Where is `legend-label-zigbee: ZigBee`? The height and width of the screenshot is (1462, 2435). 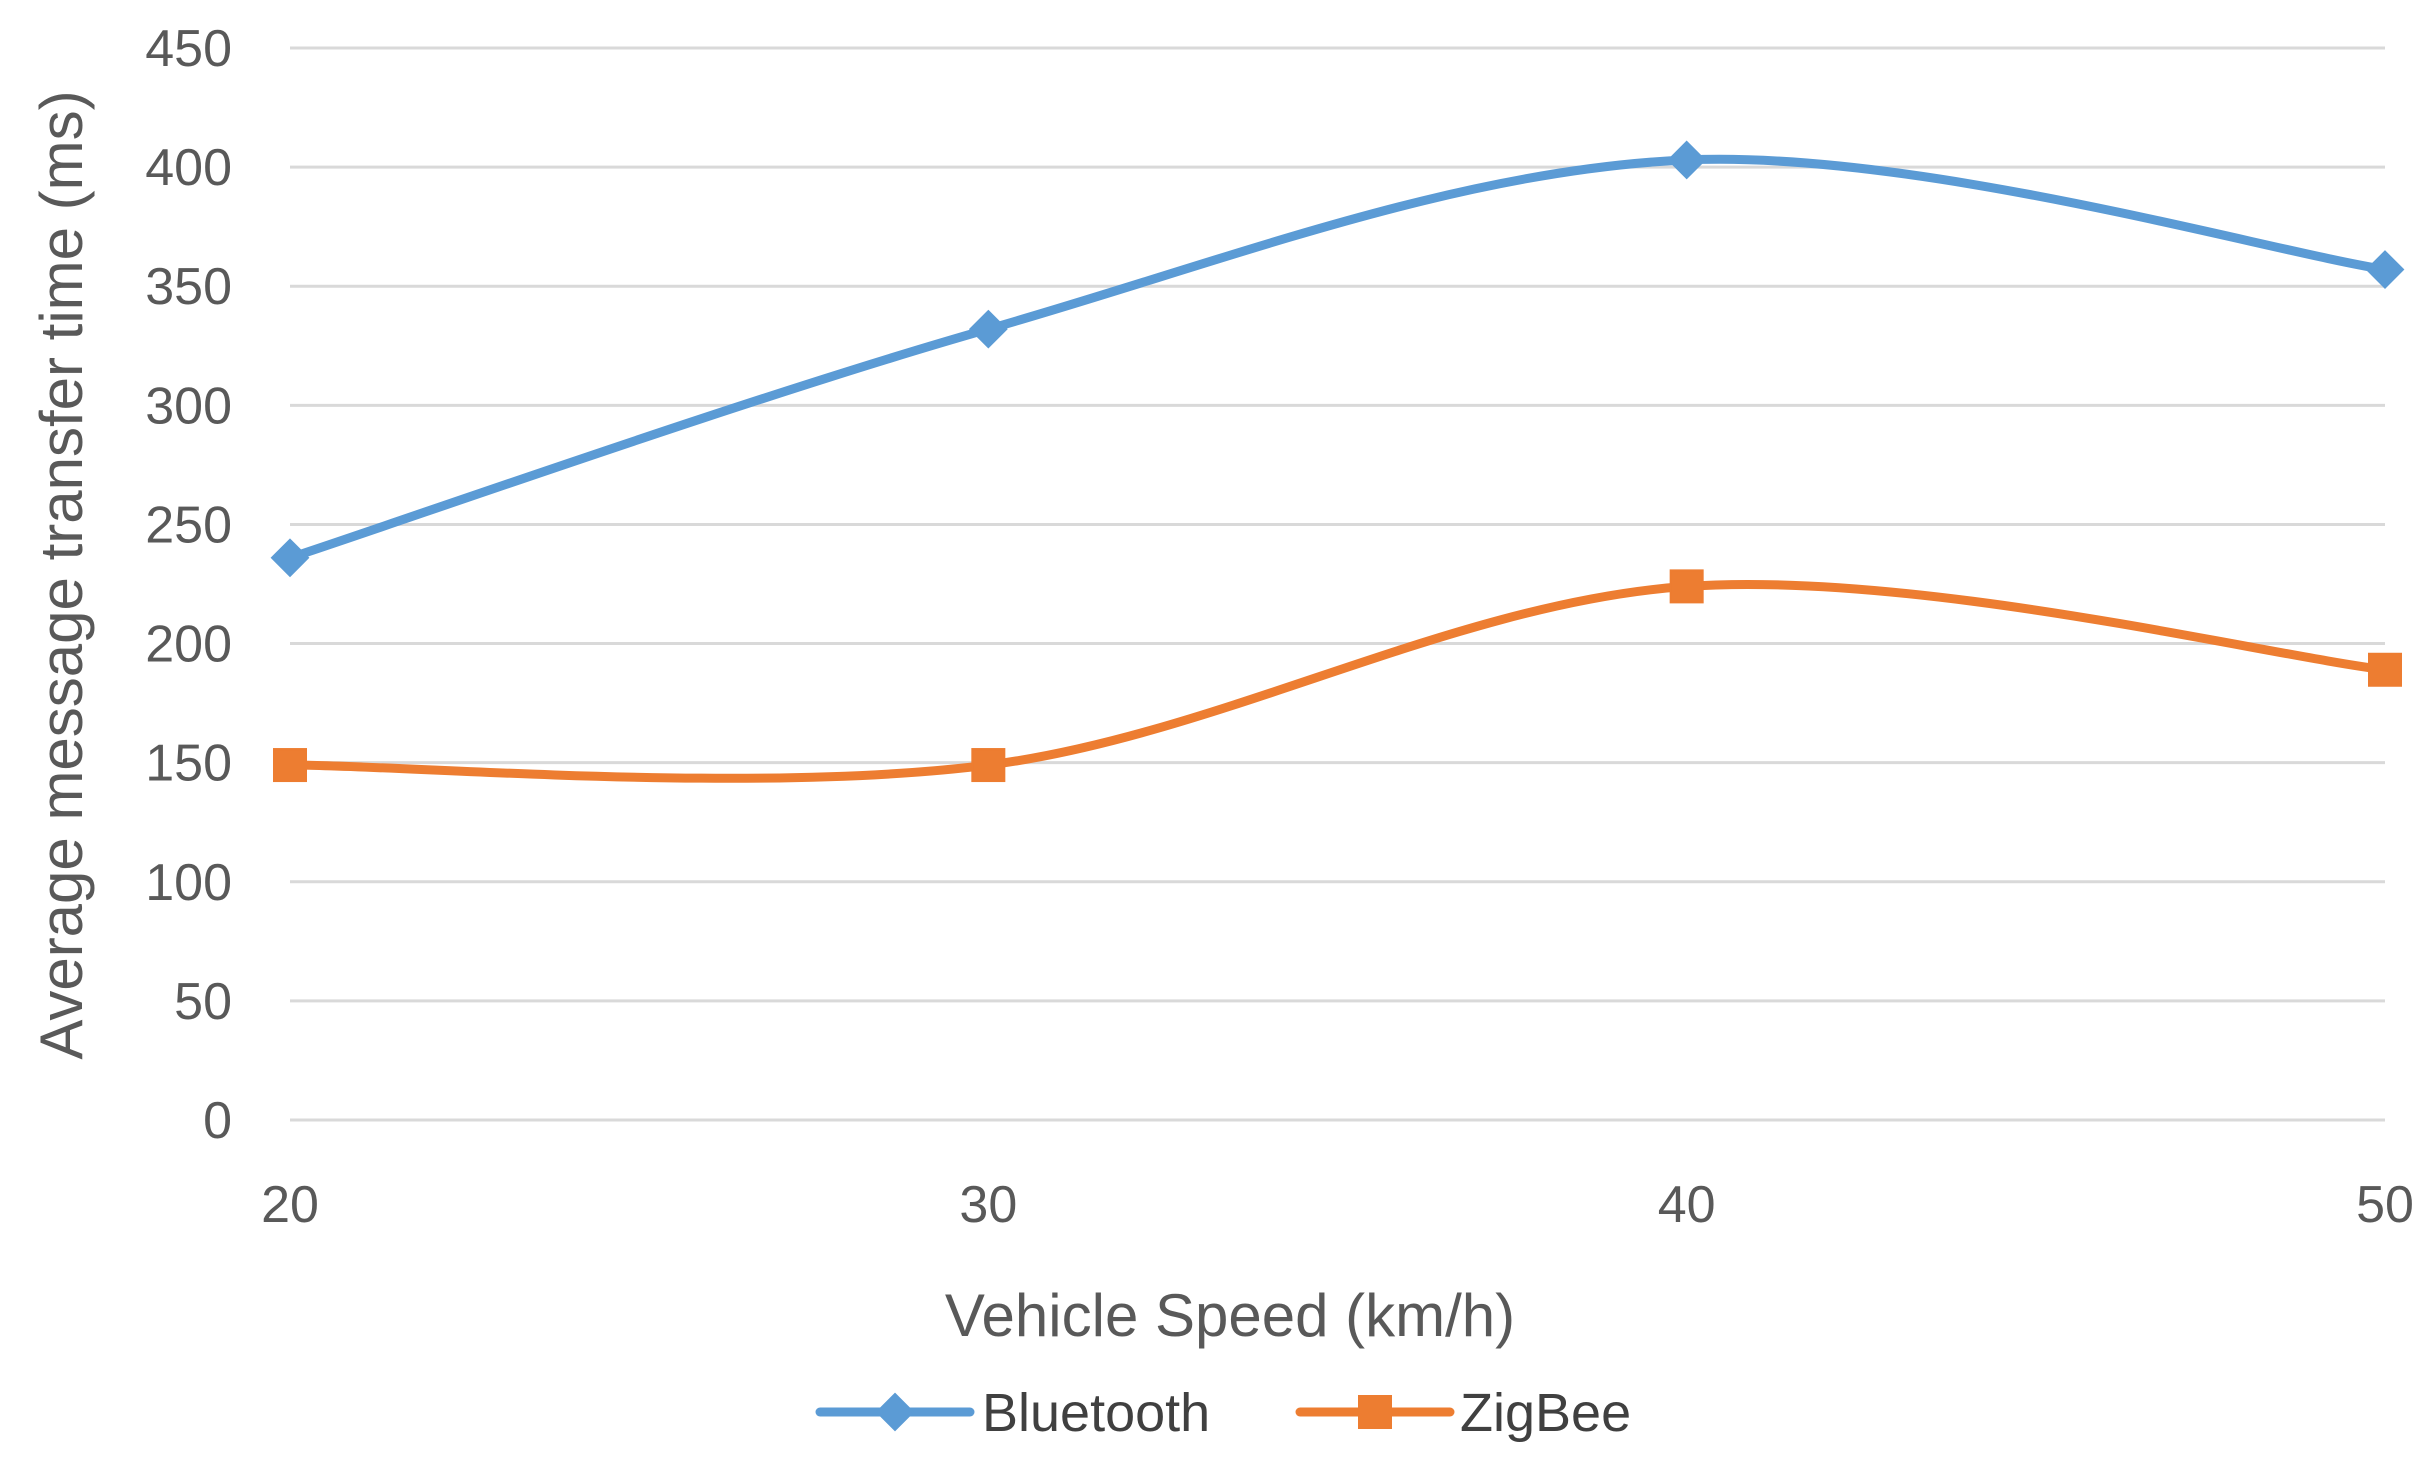
legend-label-zigbee: ZigBee is located at coordinates (1545, 1413).